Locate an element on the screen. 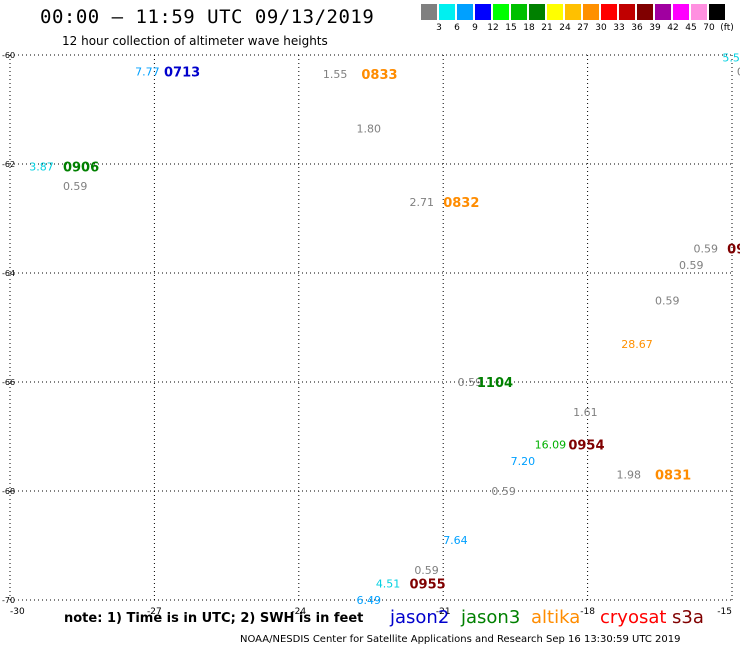 This screenshot has height=650, width=740. scale-label: 27 is located at coordinates (583, 28).